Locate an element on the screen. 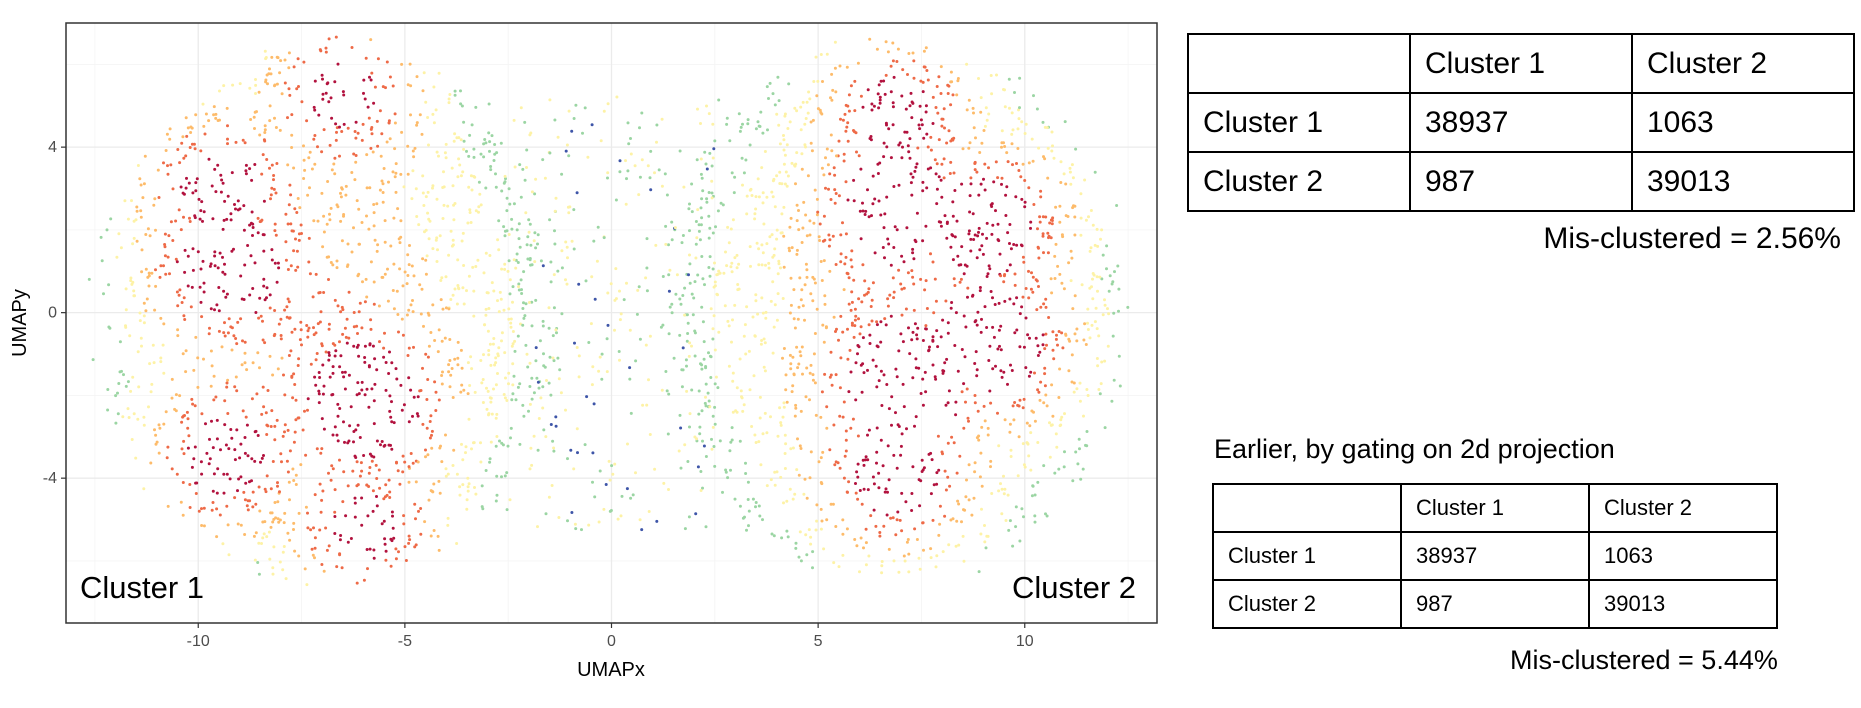 Image resolution: width=1861 pixels, height=708 pixels. table-cell: 39013 is located at coordinates (1683, 604).